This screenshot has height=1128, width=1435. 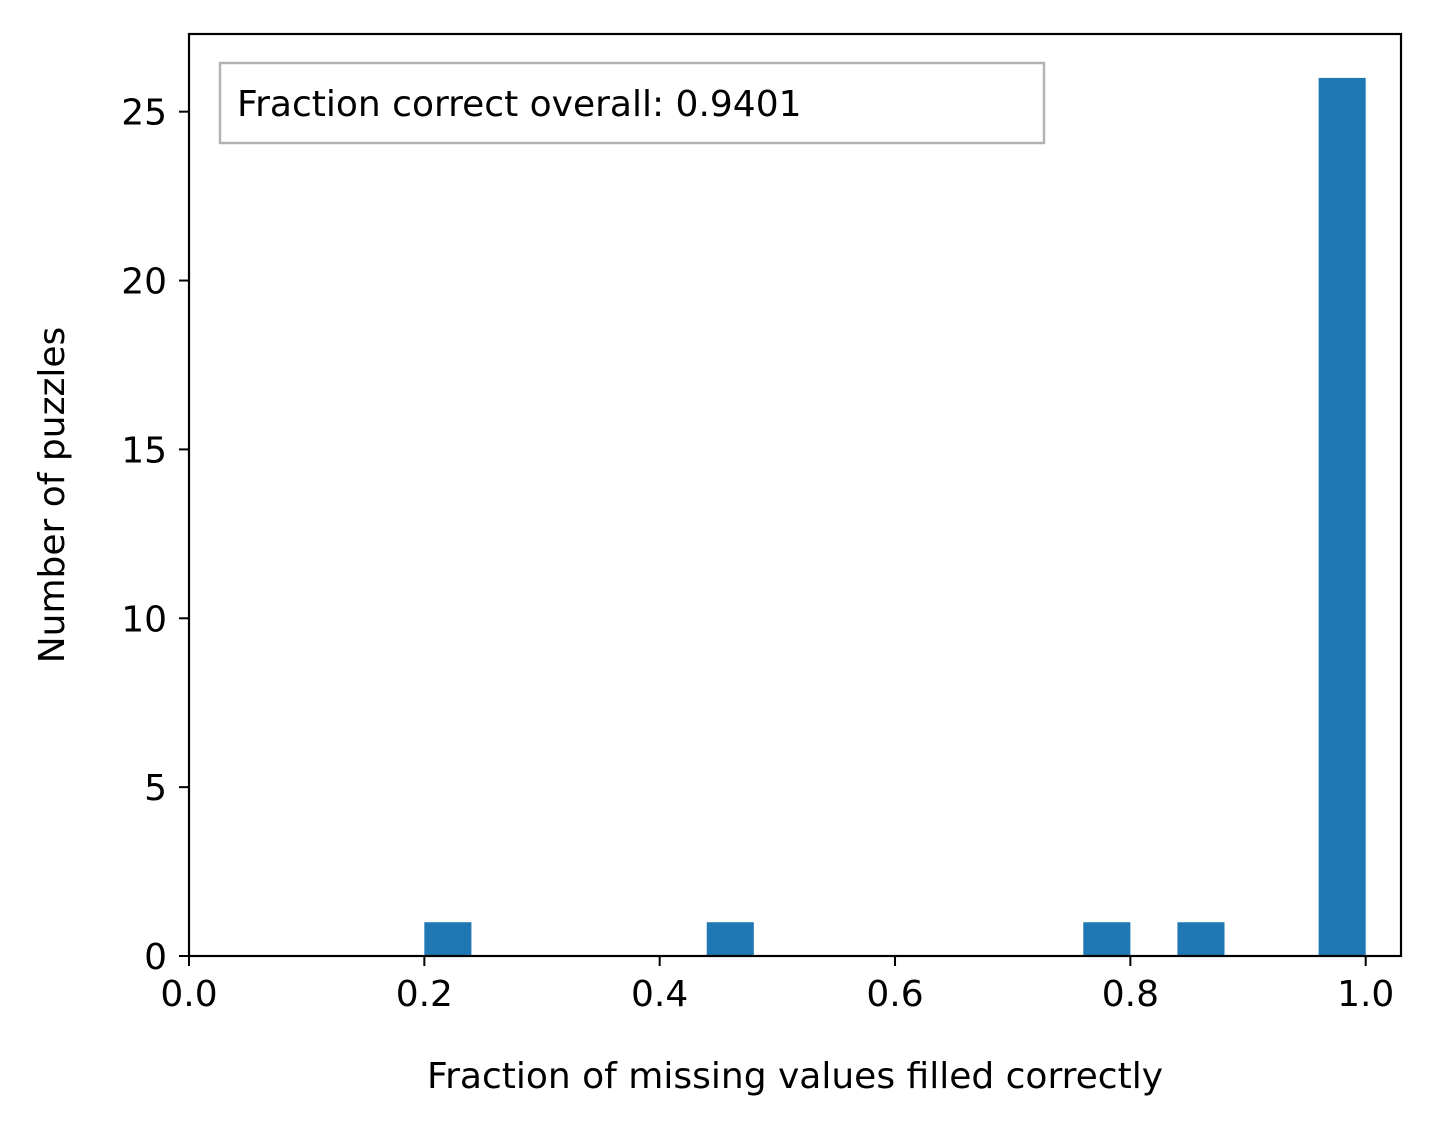 I want to click on x-tick-label: 0.2, so click(x=424, y=994).